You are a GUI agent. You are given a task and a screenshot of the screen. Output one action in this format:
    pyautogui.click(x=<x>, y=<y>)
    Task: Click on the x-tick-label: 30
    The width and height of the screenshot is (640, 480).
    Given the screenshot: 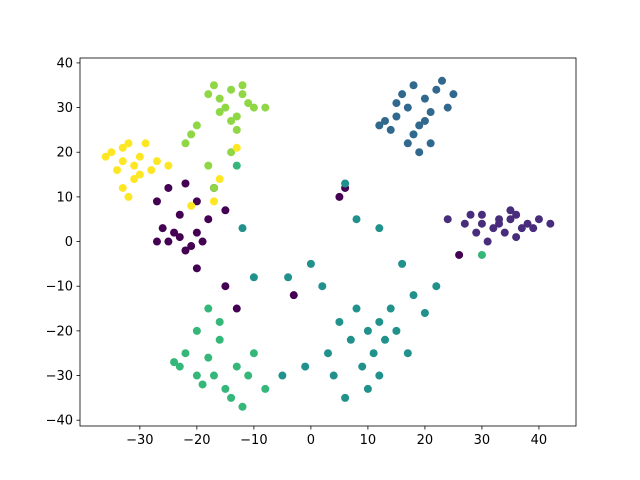 What is the action you would take?
    pyautogui.click(x=482, y=440)
    